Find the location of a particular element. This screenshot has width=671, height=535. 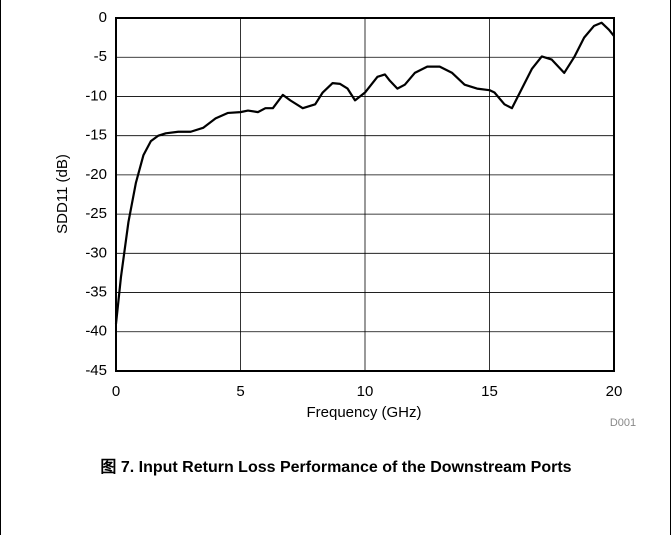

y-tick-label: -45 is located at coordinates (96, 370).